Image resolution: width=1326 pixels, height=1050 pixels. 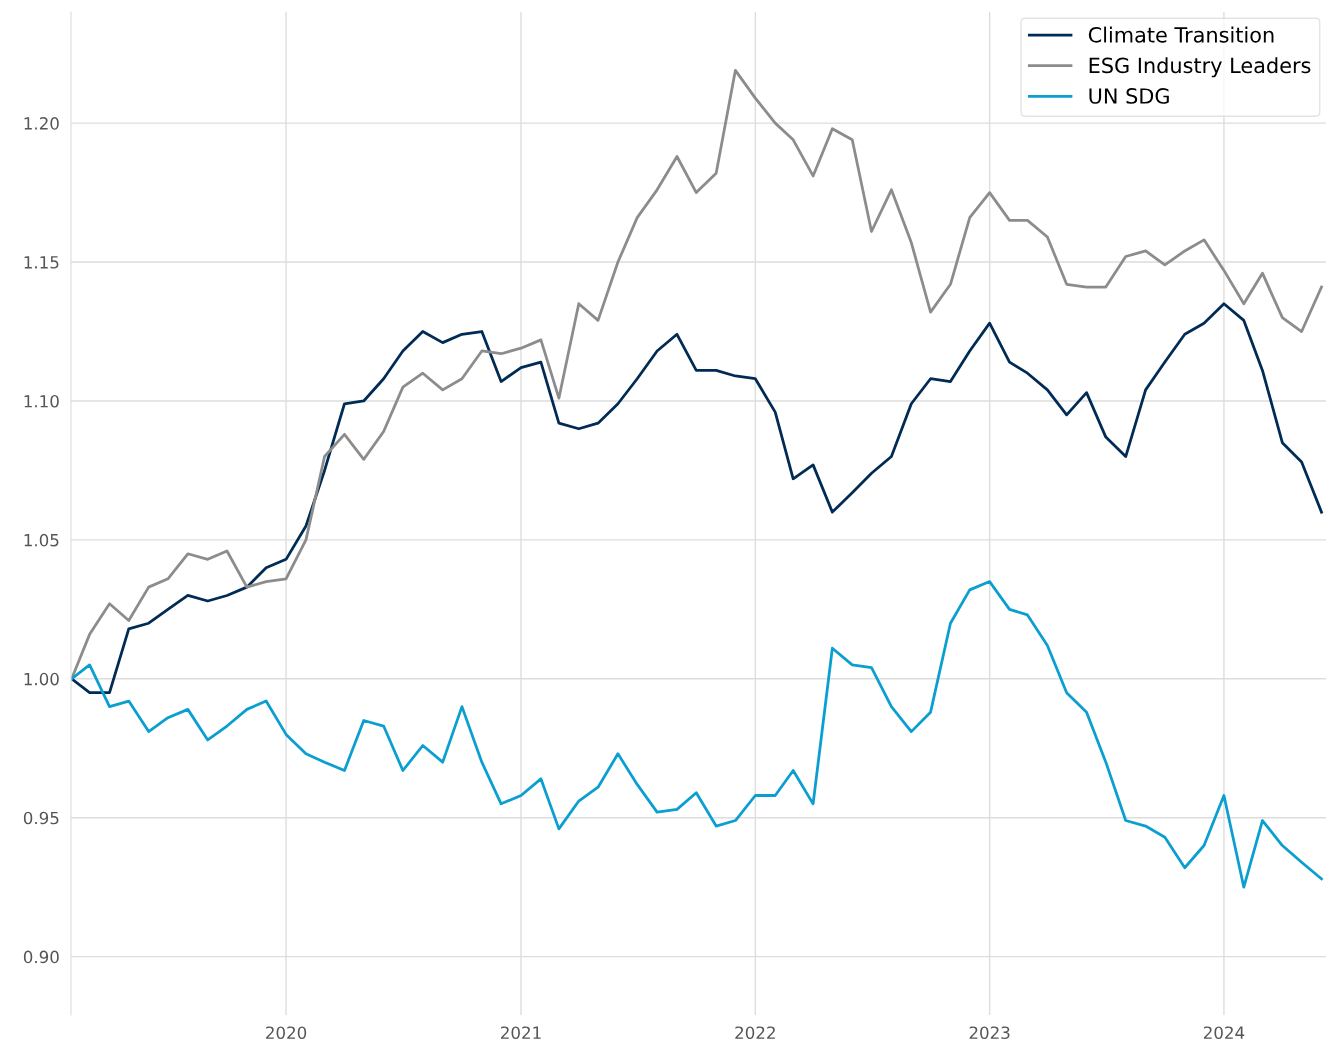 I want to click on legend-label: Climate Transition, so click(x=1181, y=34).